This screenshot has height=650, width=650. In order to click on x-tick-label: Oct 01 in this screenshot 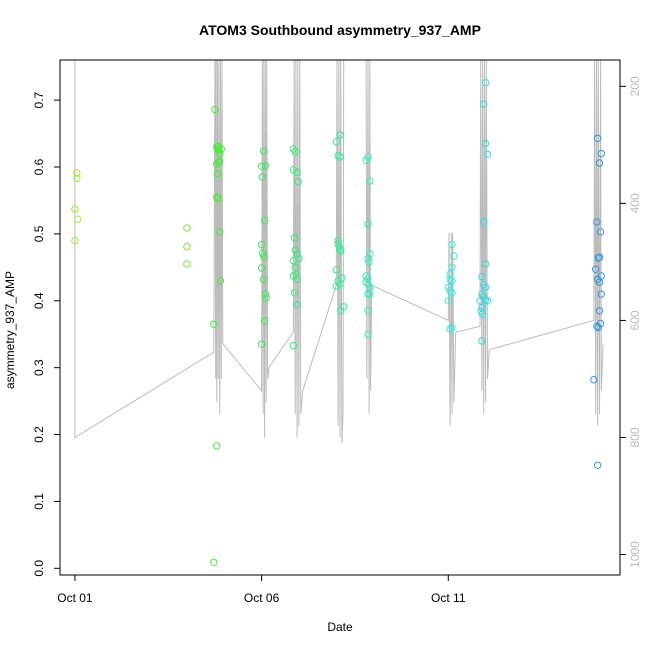, I will do `click(75, 598)`.